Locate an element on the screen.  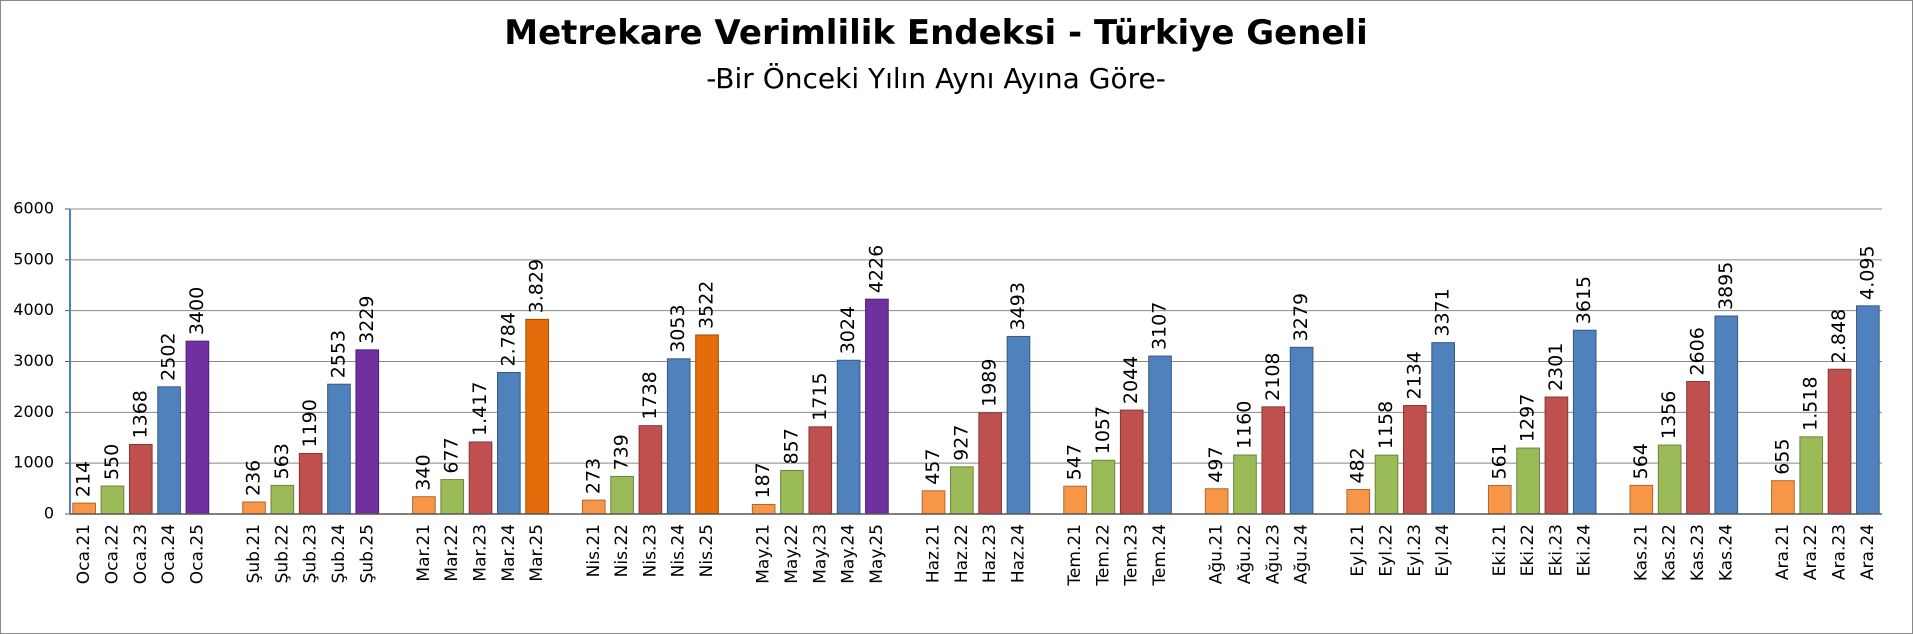
value-label: 497 is located at coordinates (1216, 464).